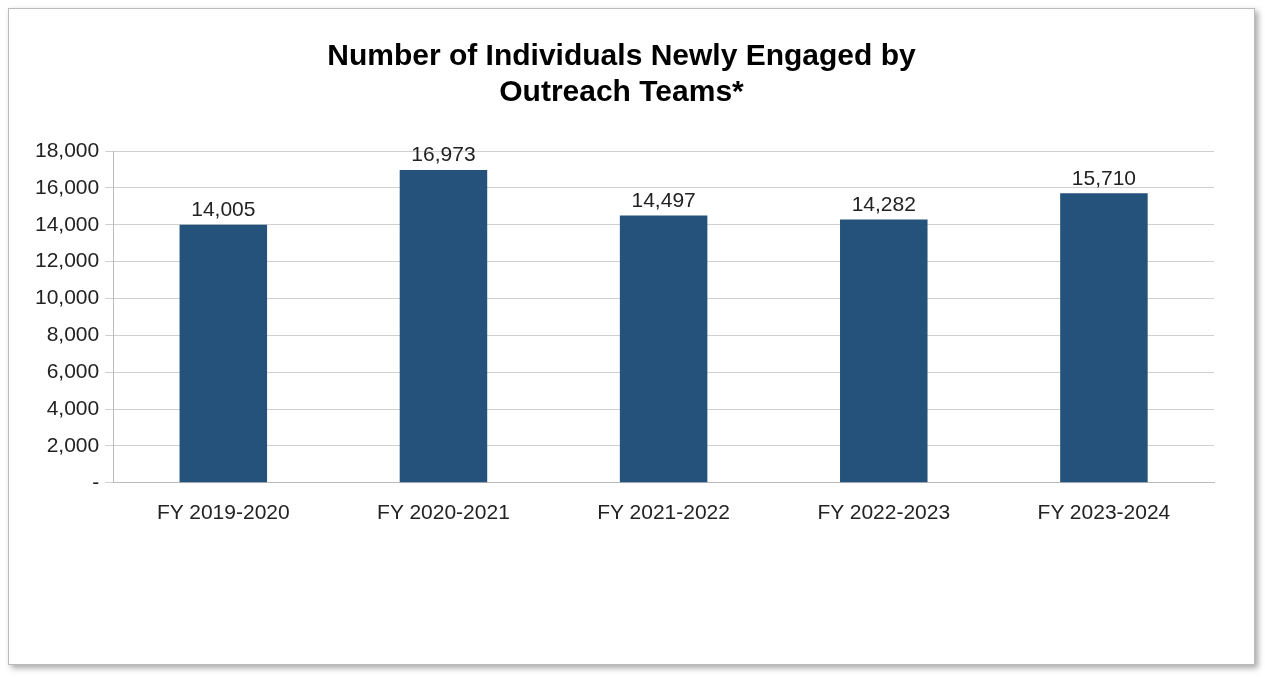  I want to click on x-tick-label: FY 2022-2023, so click(884, 512).